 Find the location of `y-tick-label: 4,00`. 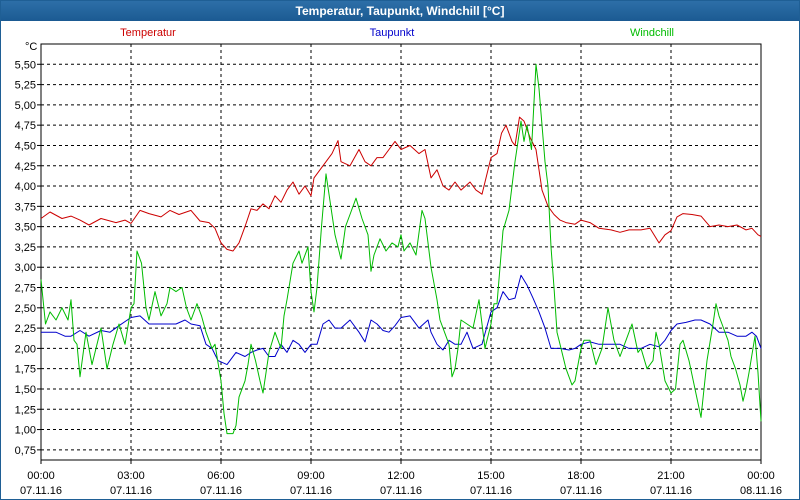

y-tick-label: 4,00 is located at coordinates (25, 187).